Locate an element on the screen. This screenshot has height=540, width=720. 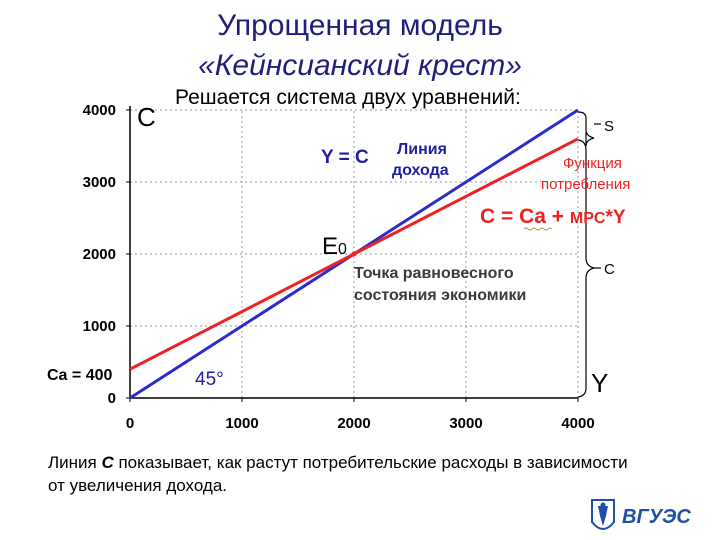
x-tick-label: 3000 is located at coordinates (465, 423).